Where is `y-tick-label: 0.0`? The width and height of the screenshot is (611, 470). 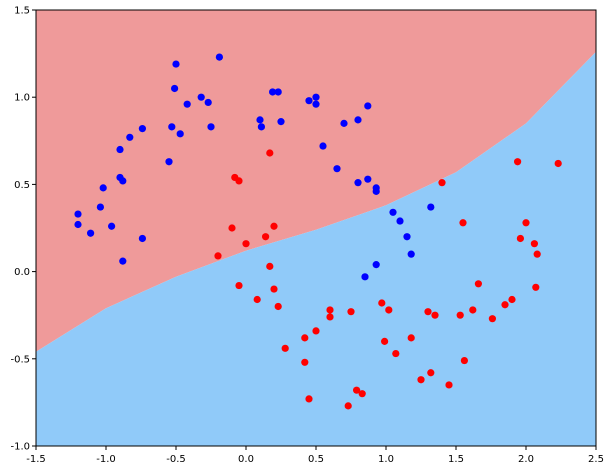 y-tick-label: 0.0 is located at coordinates (22, 272).